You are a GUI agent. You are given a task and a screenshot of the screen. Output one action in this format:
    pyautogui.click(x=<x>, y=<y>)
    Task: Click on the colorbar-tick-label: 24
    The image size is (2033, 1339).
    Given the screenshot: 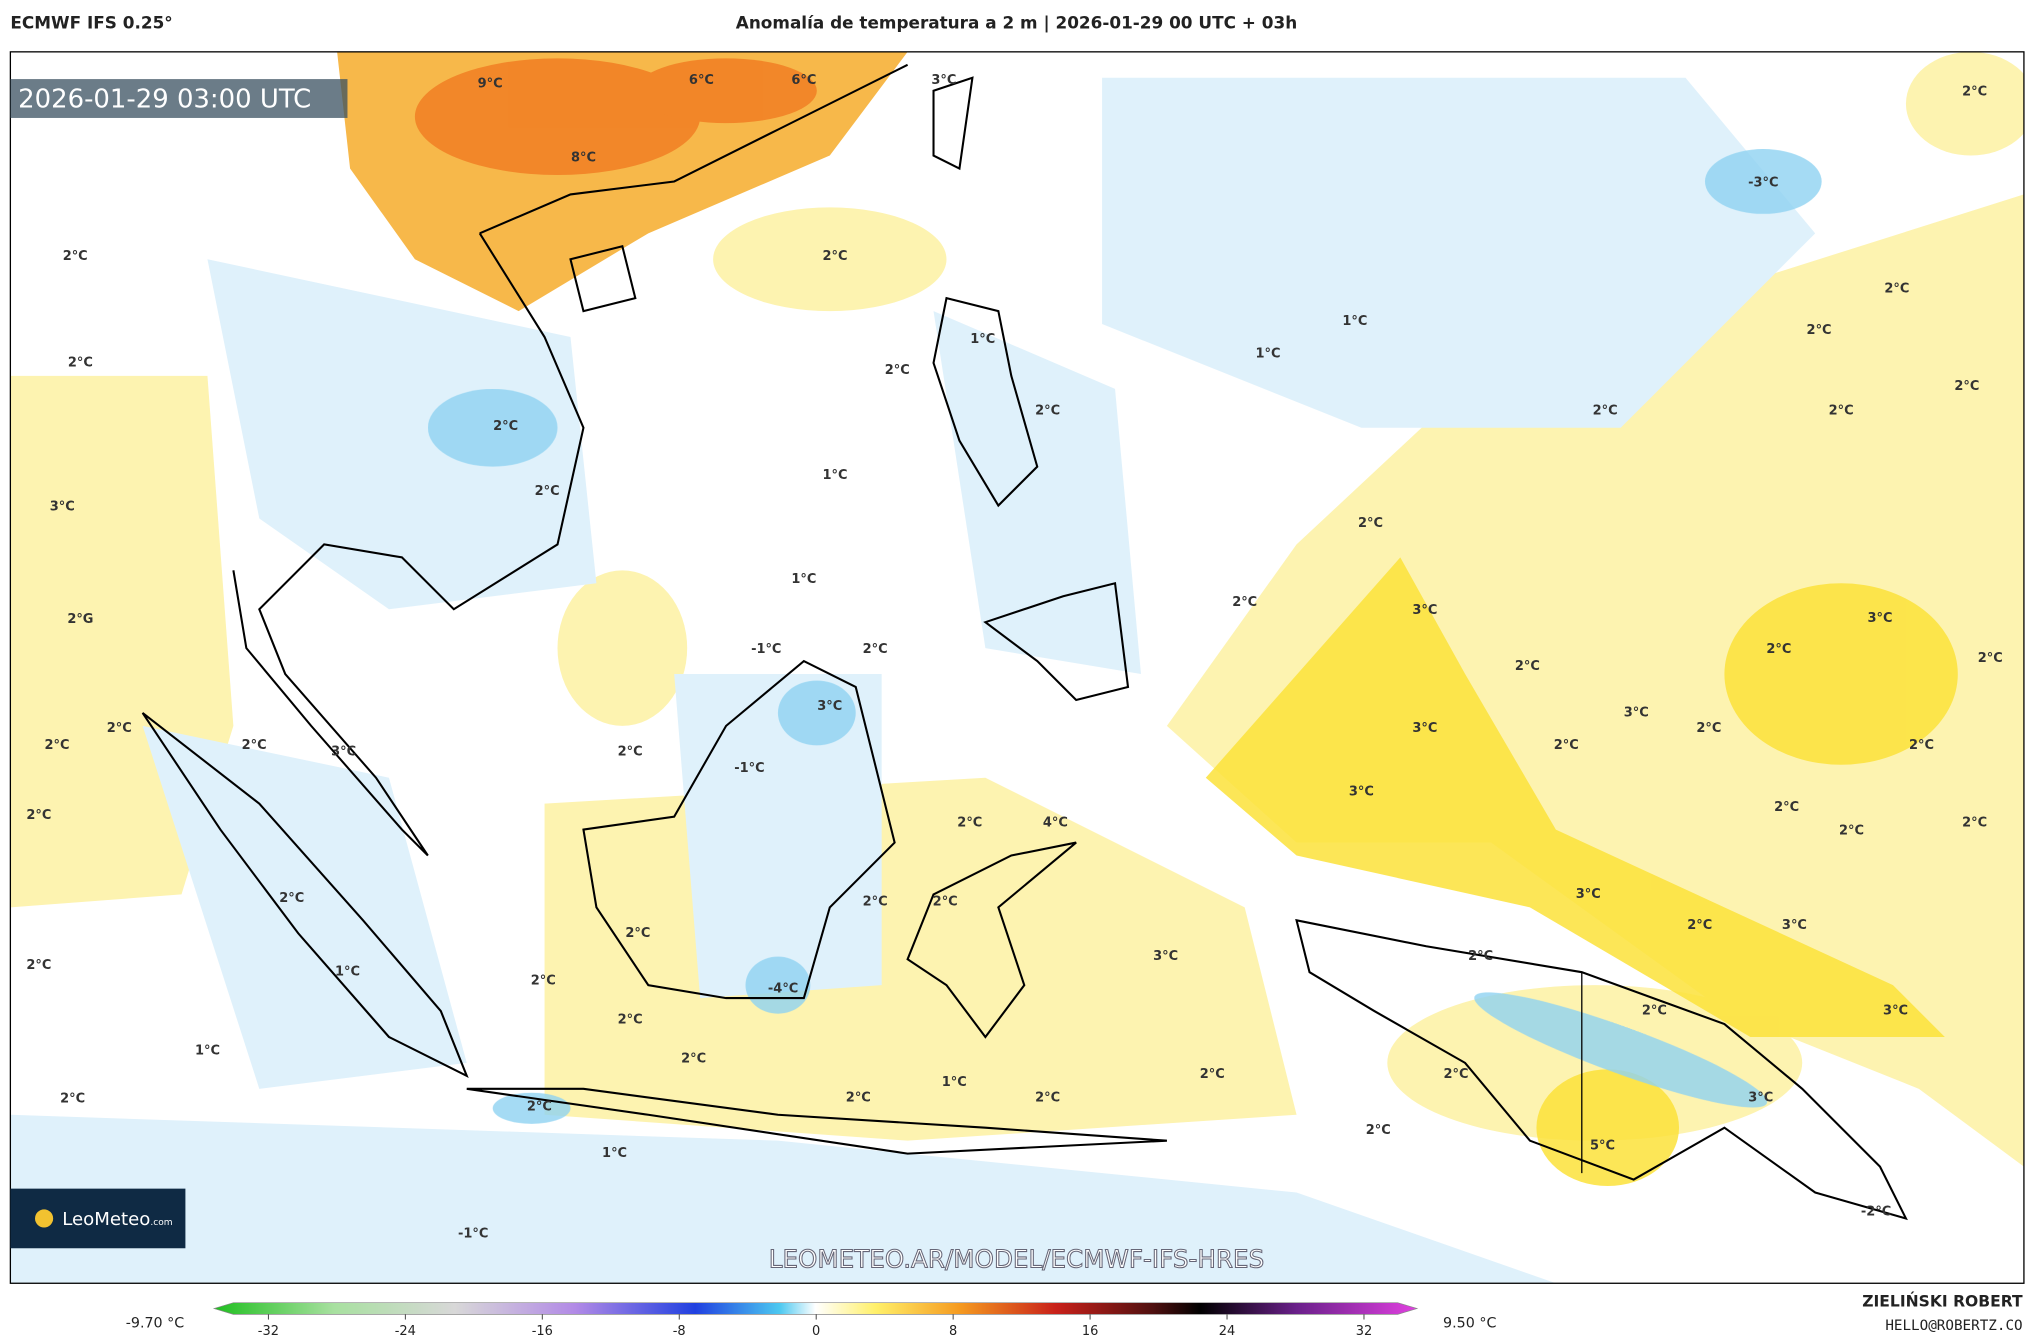 What is the action you would take?
    pyautogui.click(x=1227, y=1331)
    